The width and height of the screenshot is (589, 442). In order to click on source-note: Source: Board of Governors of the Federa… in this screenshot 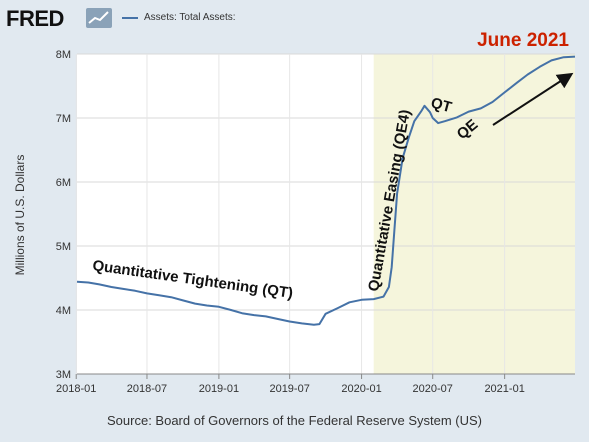, I will do `click(294, 420)`.